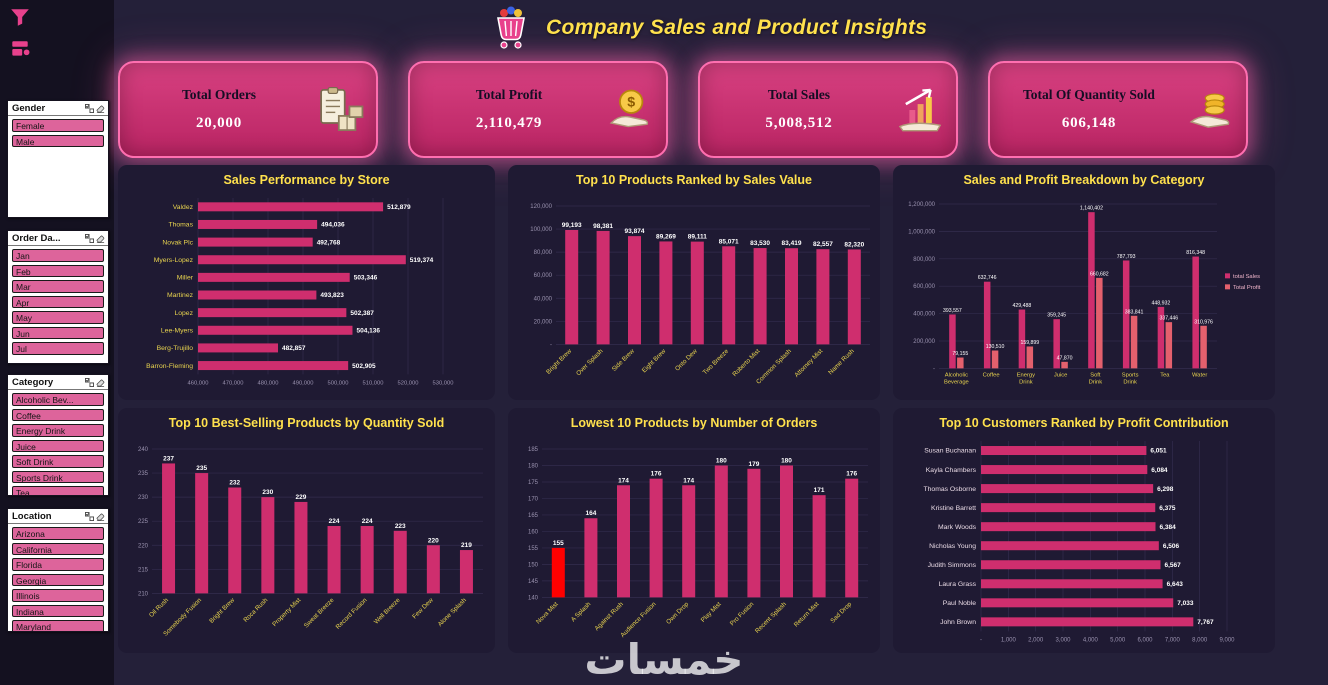 This screenshot has width=1328, height=685. What do you see at coordinates (58, 476) in the screenshot?
I see `slicer-item: Sports Drink` at bounding box center [58, 476].